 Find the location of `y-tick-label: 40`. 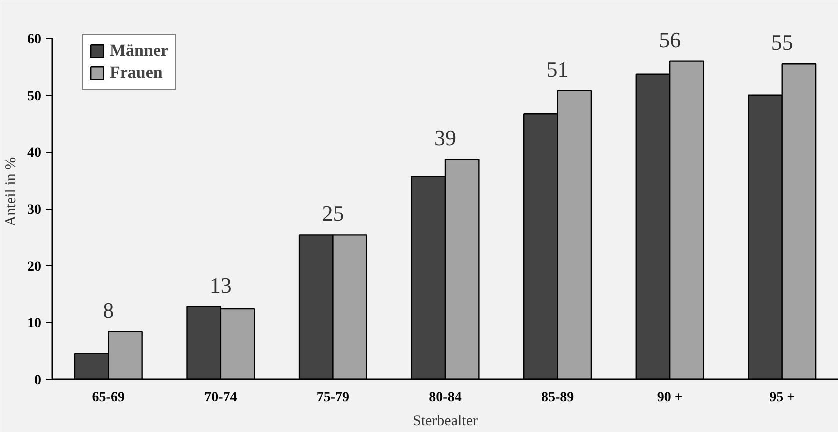

y-tick-label: 40 is located at coordinates (35, 154).